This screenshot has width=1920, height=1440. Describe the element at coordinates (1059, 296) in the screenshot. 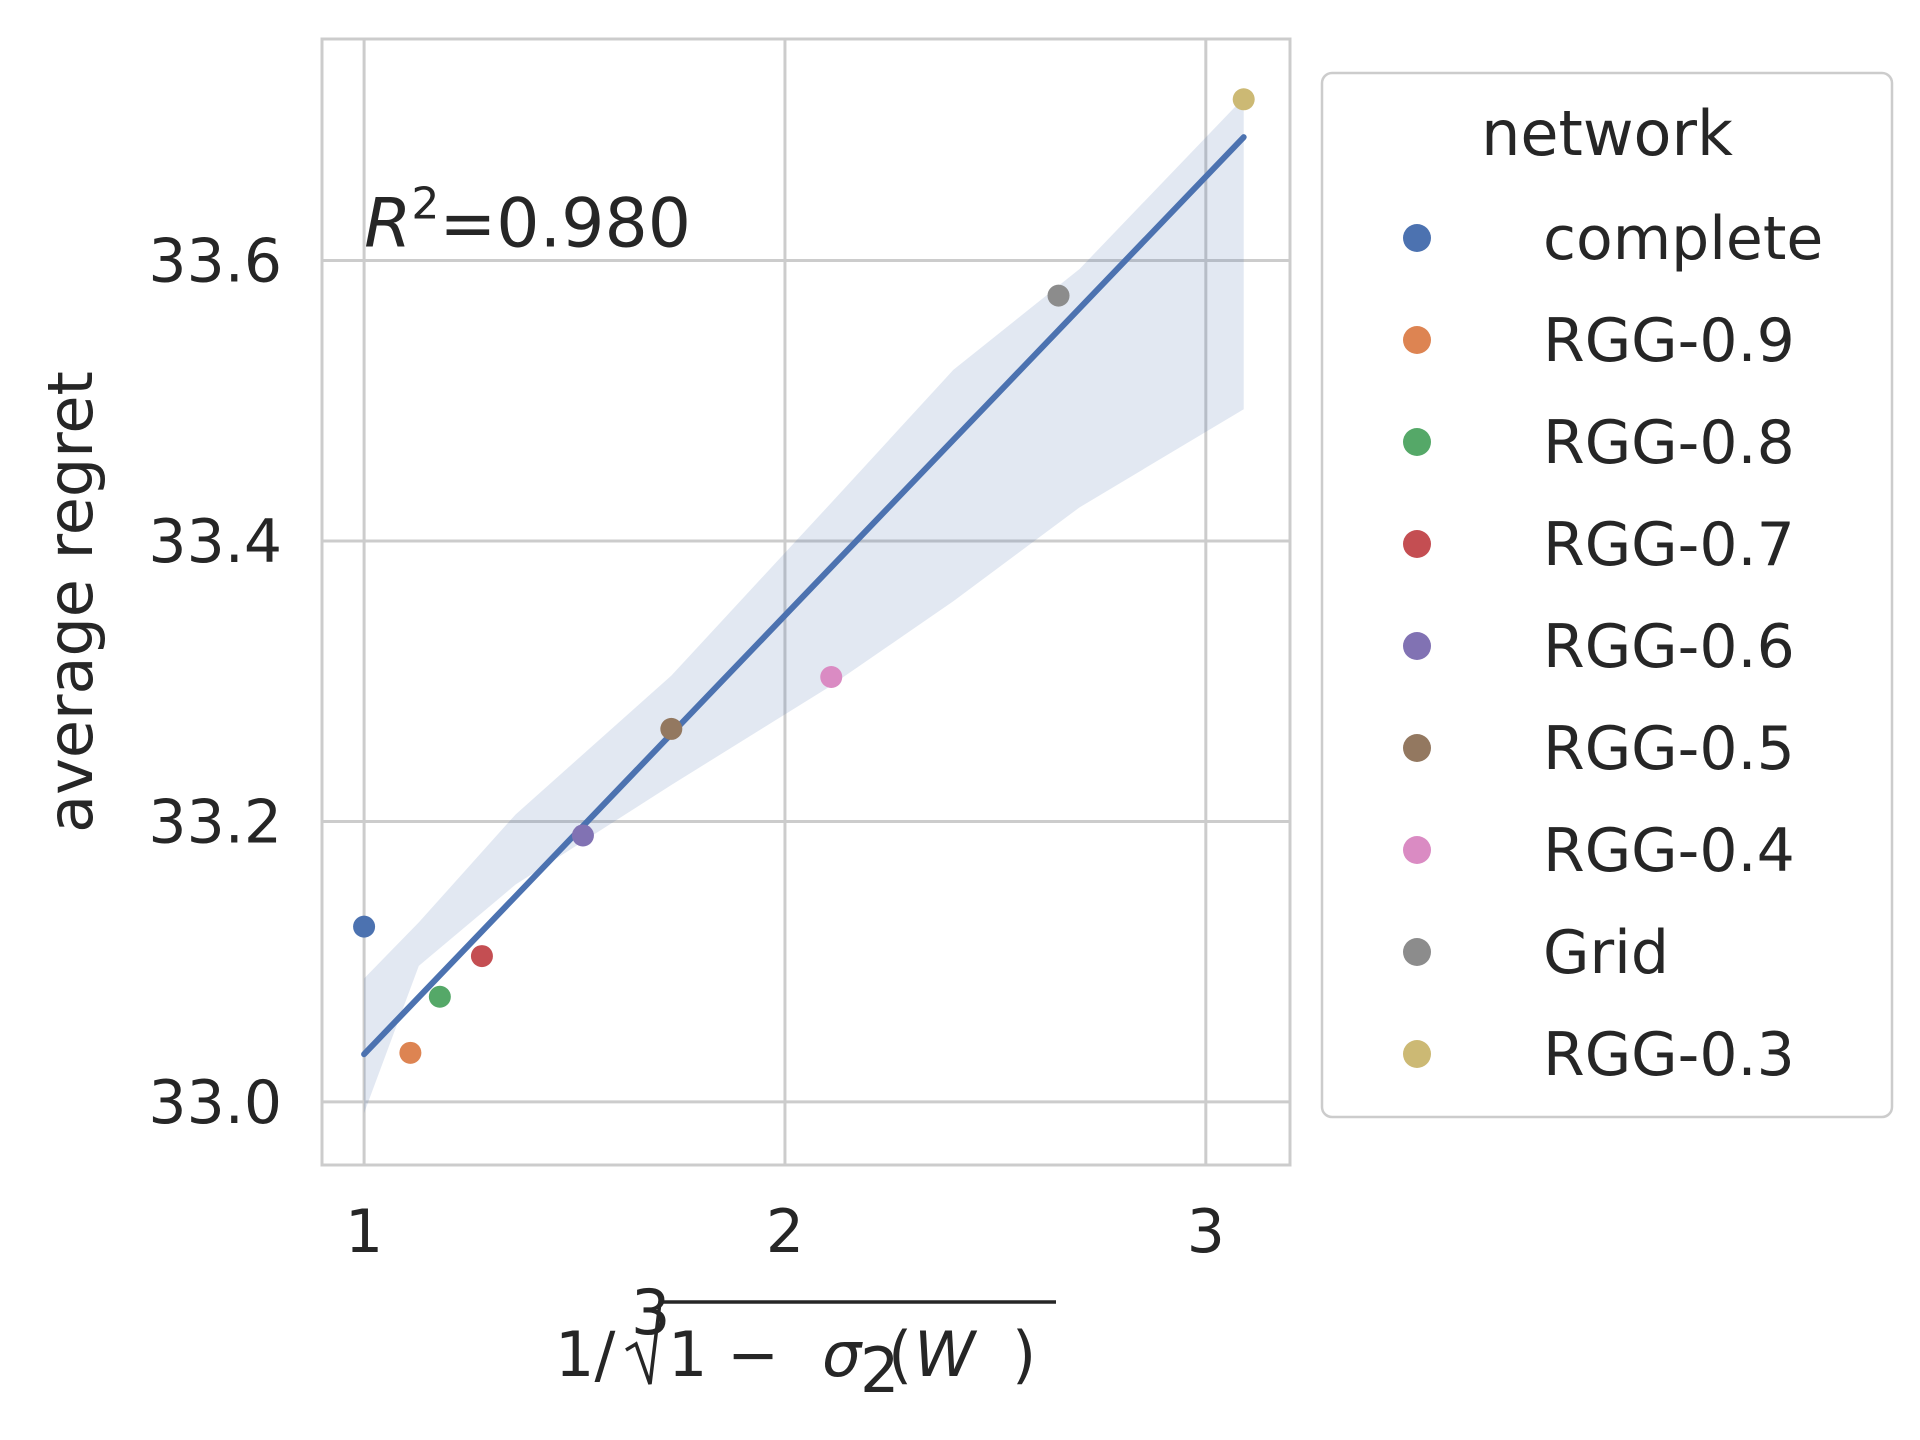

I see `data-point-grid` at that location.